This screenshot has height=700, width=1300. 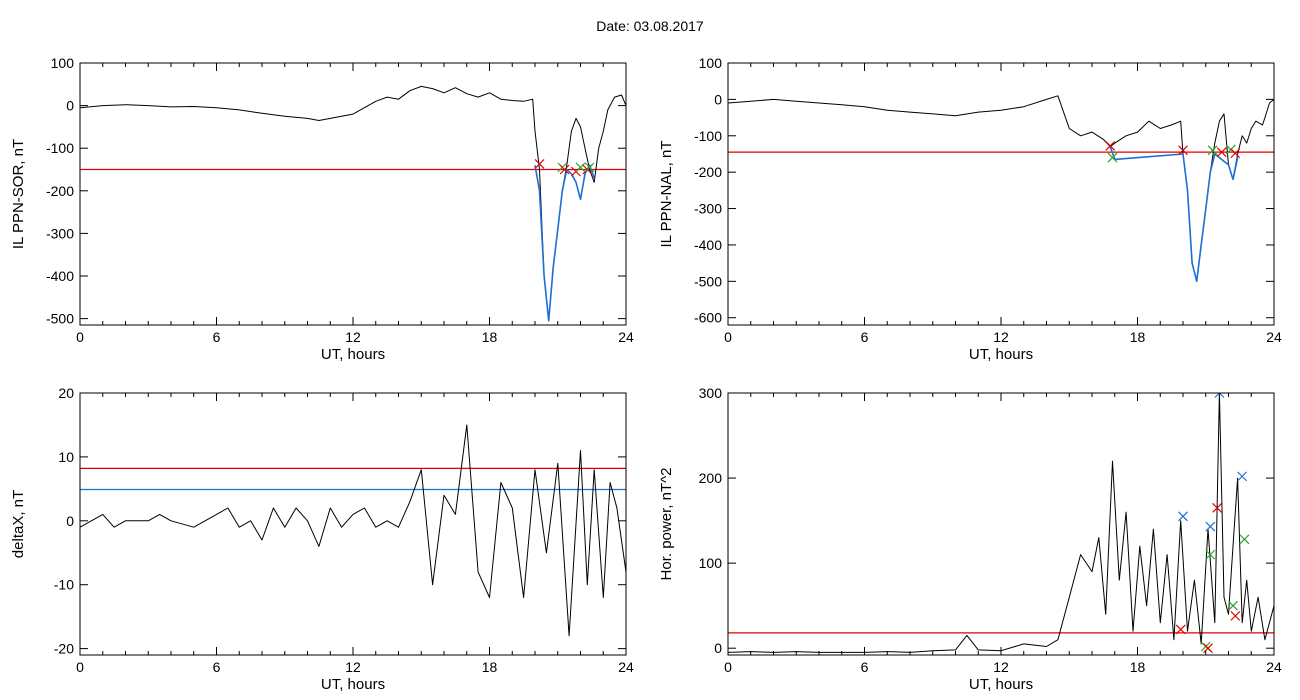 I want to click on y-tick-label-sor: -100, so click(x=60, y=148).